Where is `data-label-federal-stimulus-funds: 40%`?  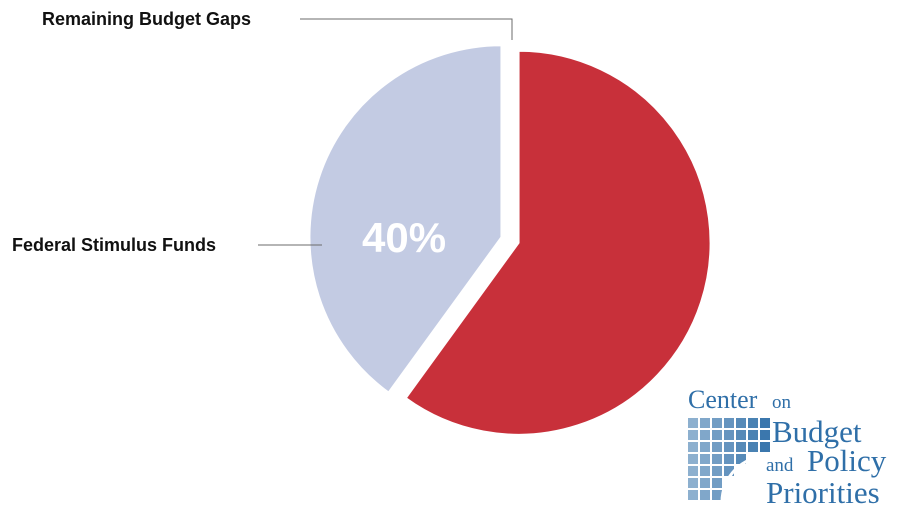 data-label-federal-stimulus-funds: 40% is located at coordinates (404, 237).